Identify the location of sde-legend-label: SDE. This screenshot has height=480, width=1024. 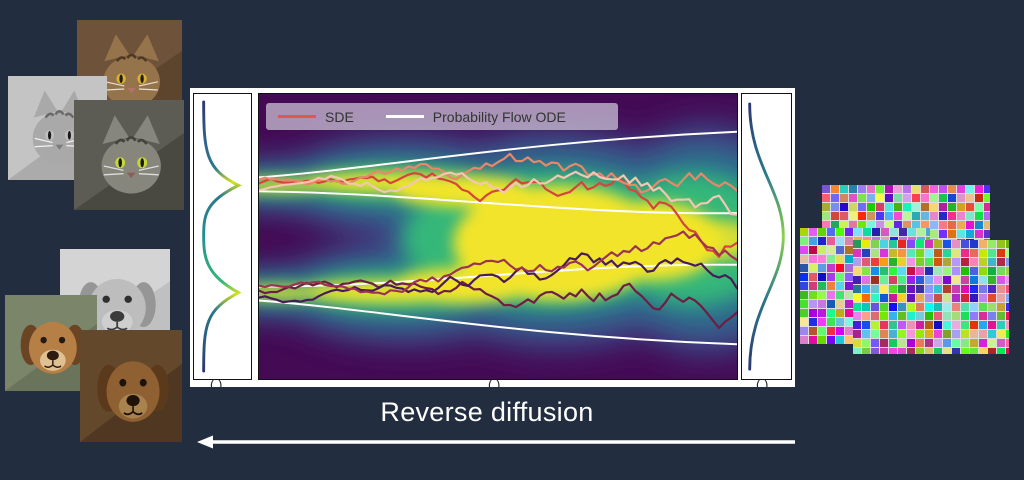
(339, 116).